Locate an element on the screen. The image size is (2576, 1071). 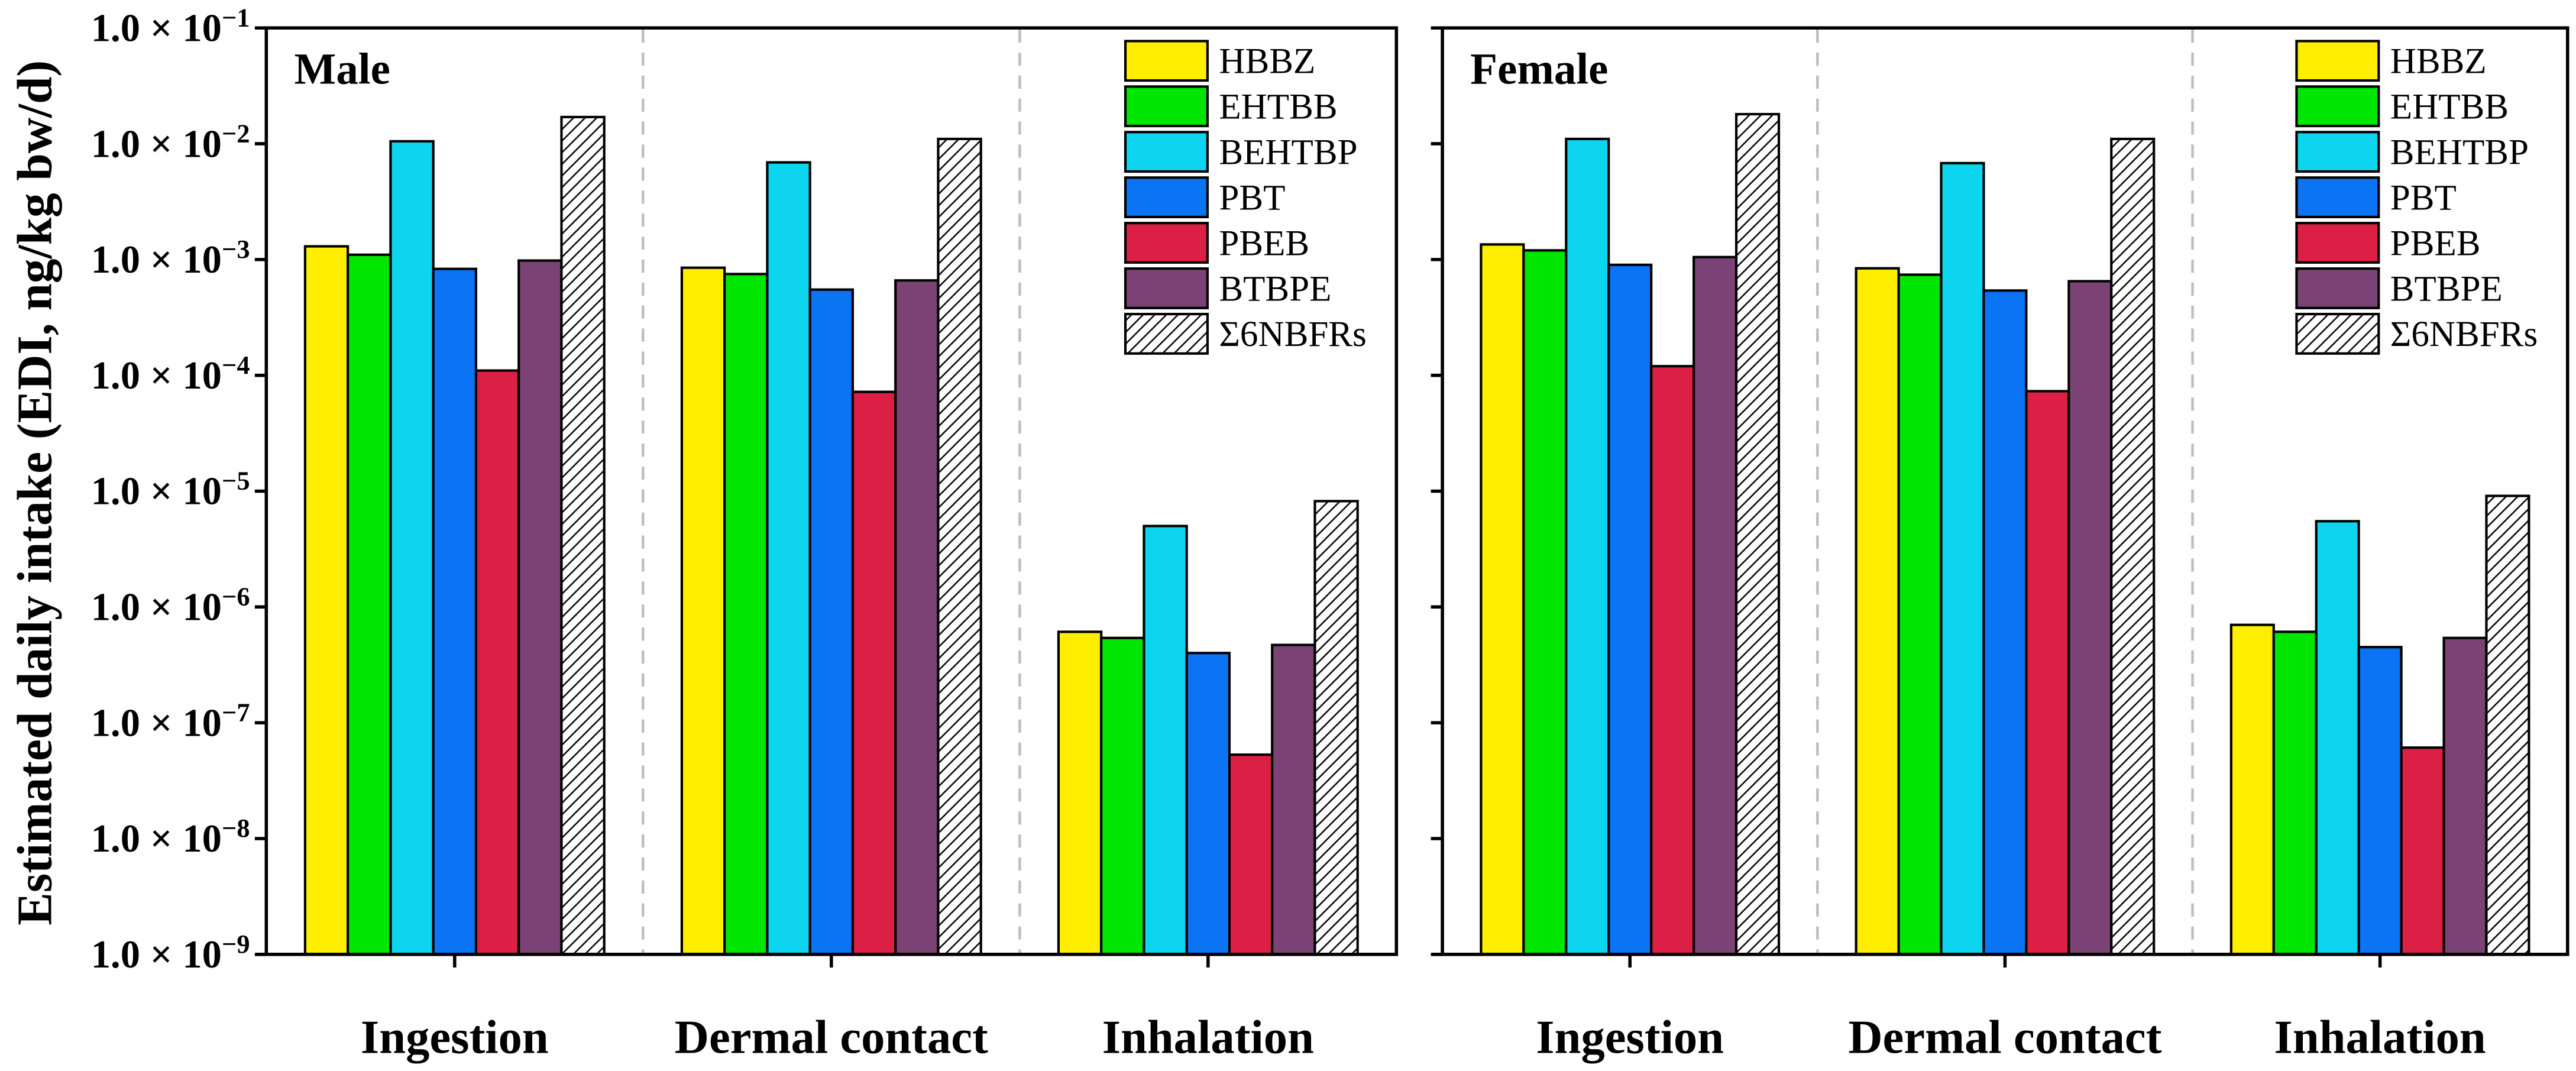
legend-label-hbbz: HBBZ is located at coordinates (1267, 62).